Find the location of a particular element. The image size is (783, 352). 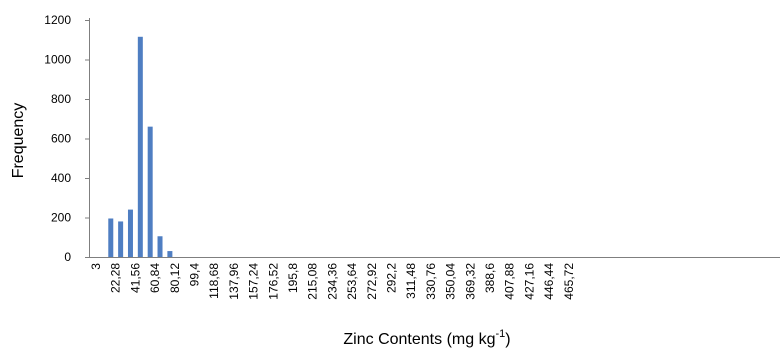

x-tick-label: 41,56 is located at coordinates (135, 278).